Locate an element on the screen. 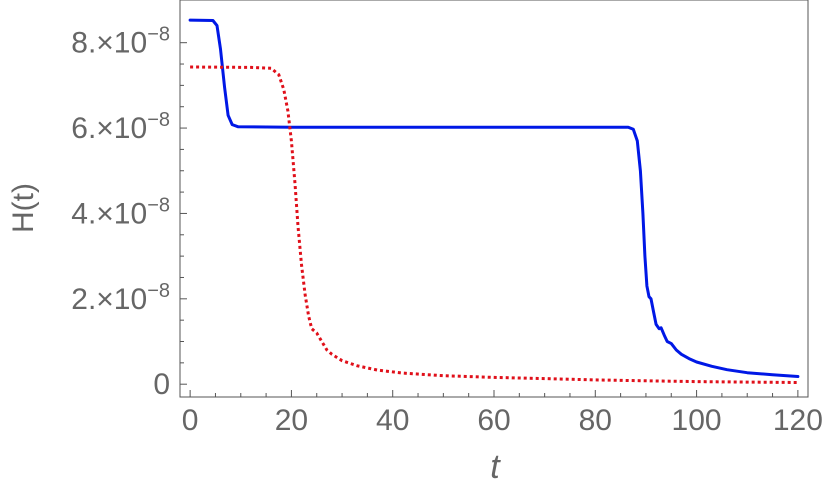 The height and width of the screenshot is (491, 830). y-tick-label: 2.×10−8 is located at coordinates (120, 298).